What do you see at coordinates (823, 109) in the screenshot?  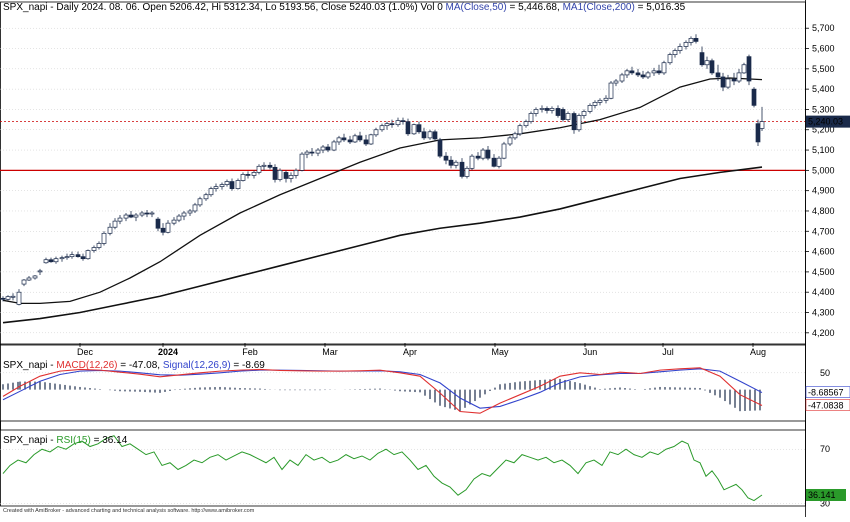 I see `price-tick-label: 5,300` at bounding box center [823, 109].